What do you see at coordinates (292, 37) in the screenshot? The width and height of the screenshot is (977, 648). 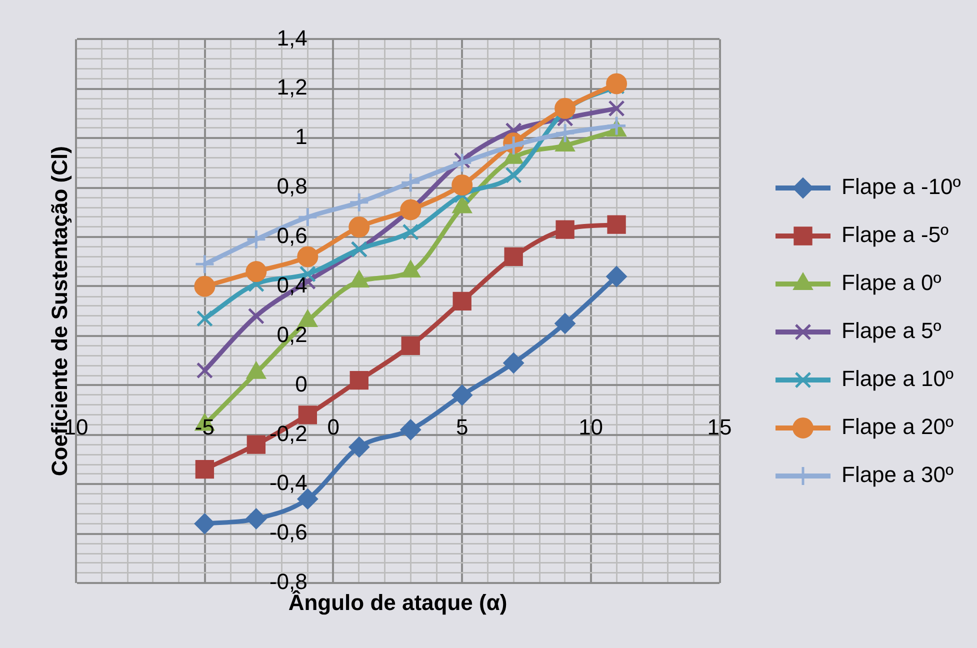 I see `y-tick-label: 1,4` at bounding box center [292, 37].